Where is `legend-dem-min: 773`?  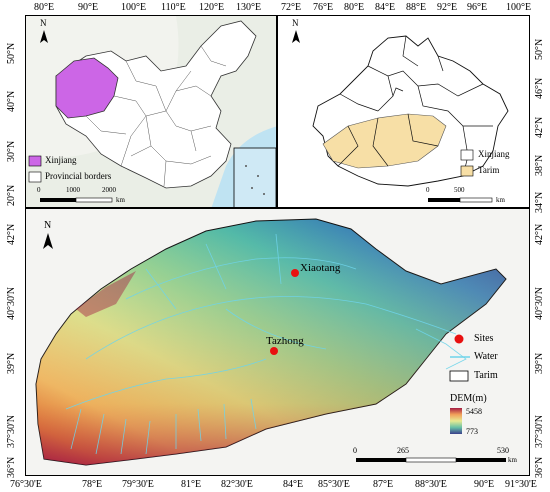
legend-dem-min: 773 is located at coordinates (472, 431).